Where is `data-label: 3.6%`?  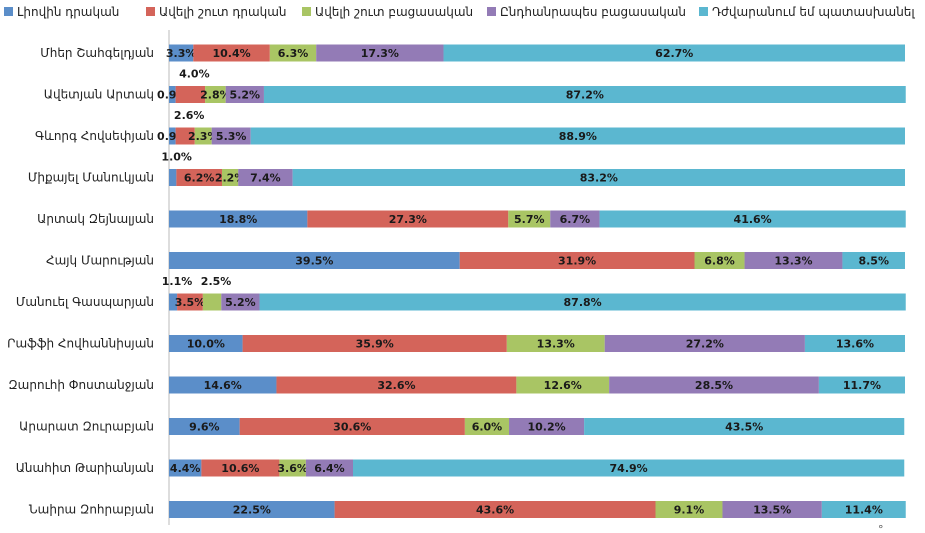 data-label: 3.6% is located at coordinates (292, 468).